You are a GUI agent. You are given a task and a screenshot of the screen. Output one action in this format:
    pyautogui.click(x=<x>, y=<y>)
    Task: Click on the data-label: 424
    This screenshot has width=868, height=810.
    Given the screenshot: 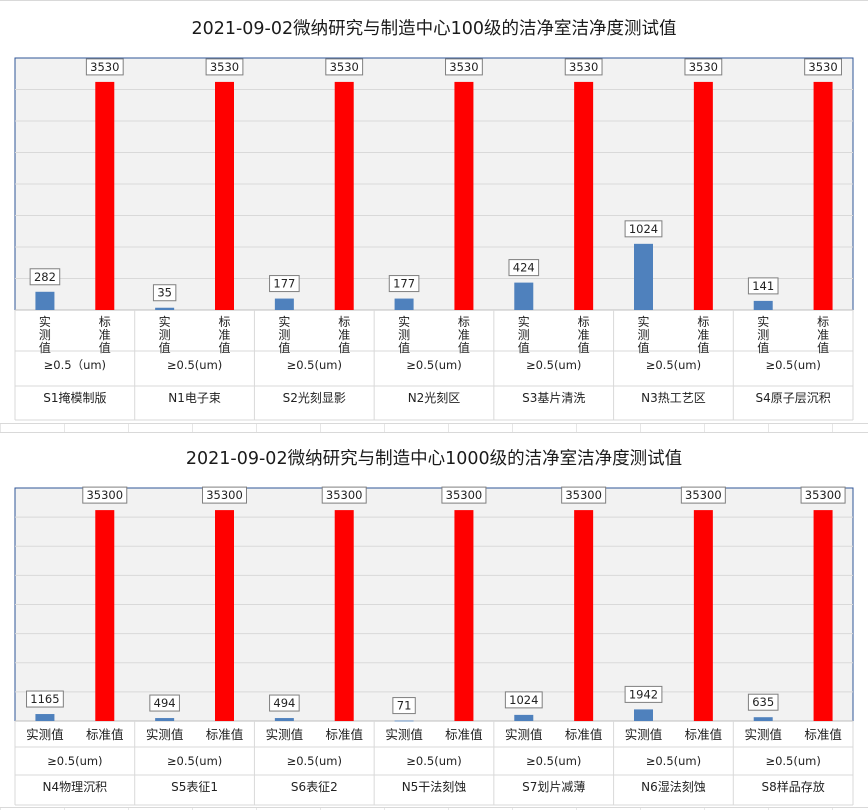 What is the action you would take?
    pyautogui.click(x=524, y=268)
    